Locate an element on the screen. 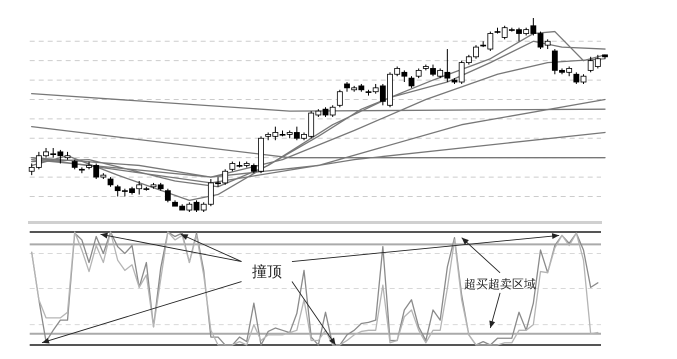  annotation: 超买超卖区域 is located at coordinates (500, 283).